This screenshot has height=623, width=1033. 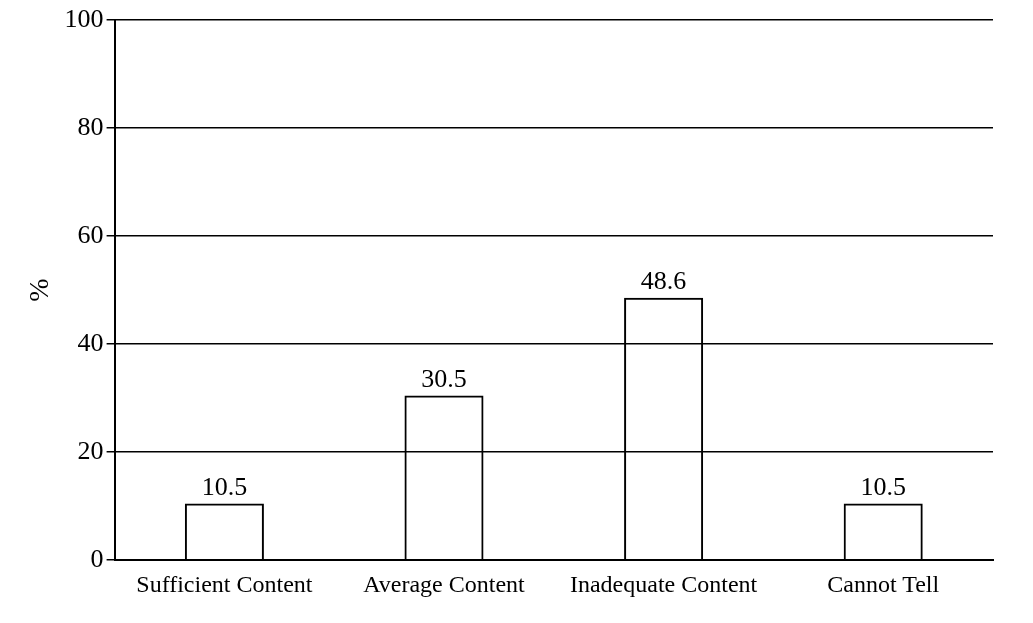 What do you see at coordinates (224, 583) in the screenshot?
I see `x-tick-label: Sufficient Content` at bounding box center [224, 583].